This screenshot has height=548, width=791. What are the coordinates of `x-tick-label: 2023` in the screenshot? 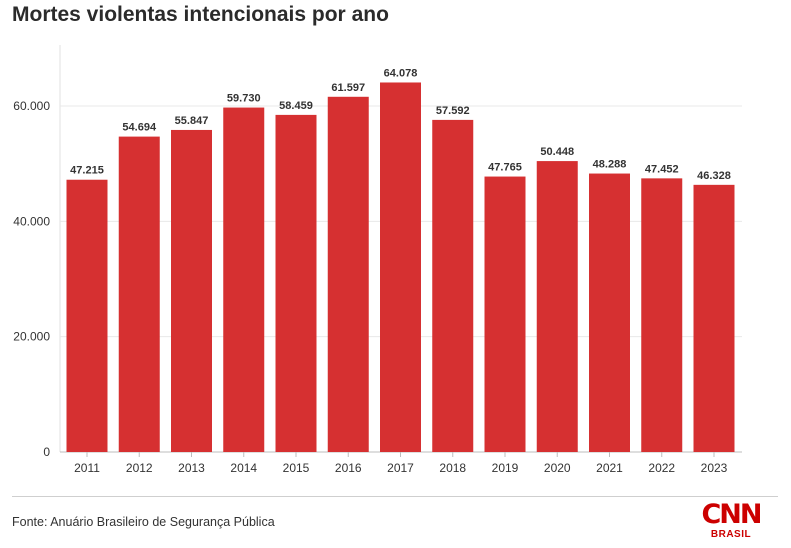 It's located at (714, 468).